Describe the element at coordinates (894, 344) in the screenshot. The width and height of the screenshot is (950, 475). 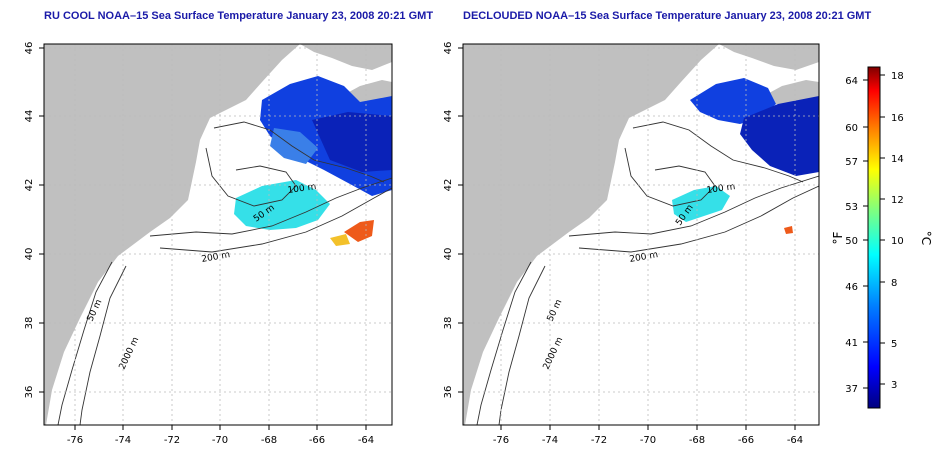
I see `celsius-tick-label: 5` at that location.